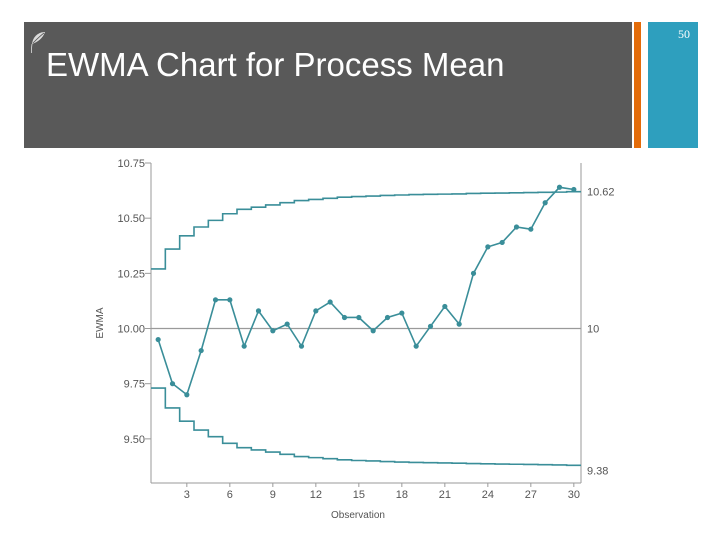 This screenshot has width=720, height=540. Describe the element at coordinates (230, 495) in the screenshot. I see `x-tick-label: 6` at that location.